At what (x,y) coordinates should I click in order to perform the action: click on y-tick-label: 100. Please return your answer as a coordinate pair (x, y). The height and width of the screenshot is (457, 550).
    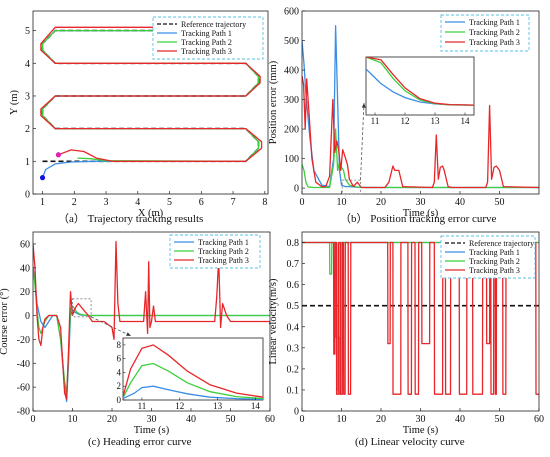
    Looking at the image, I should click on (291, 159).